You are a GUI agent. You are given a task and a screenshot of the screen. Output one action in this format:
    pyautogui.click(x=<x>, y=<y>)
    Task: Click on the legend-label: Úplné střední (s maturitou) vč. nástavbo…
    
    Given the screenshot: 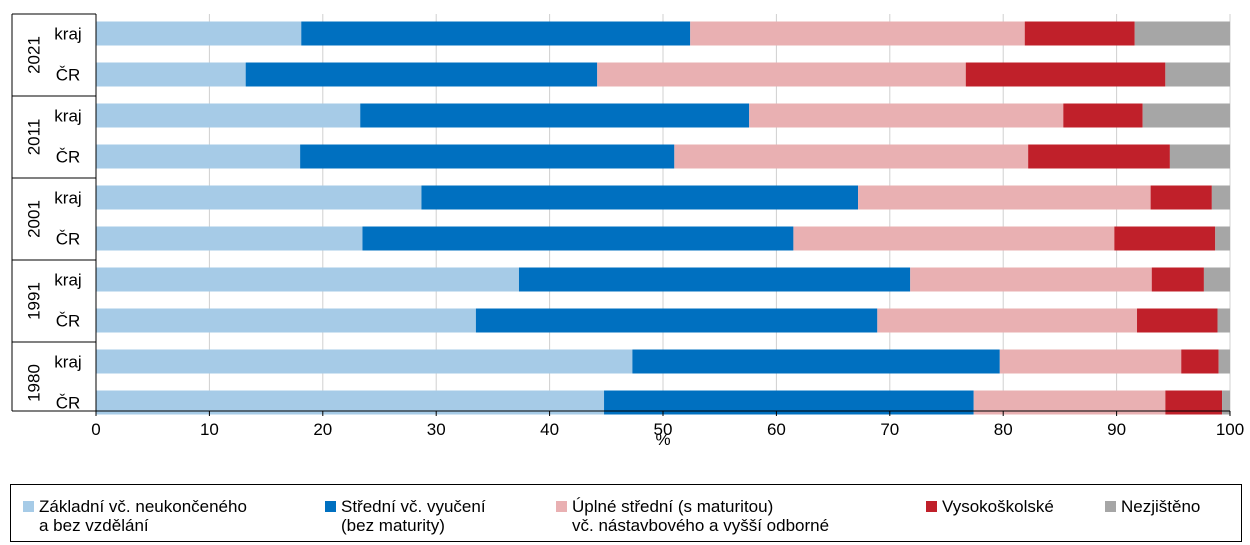 What is the action you would take?
    pyautogui.click(x=701, y=516)
    